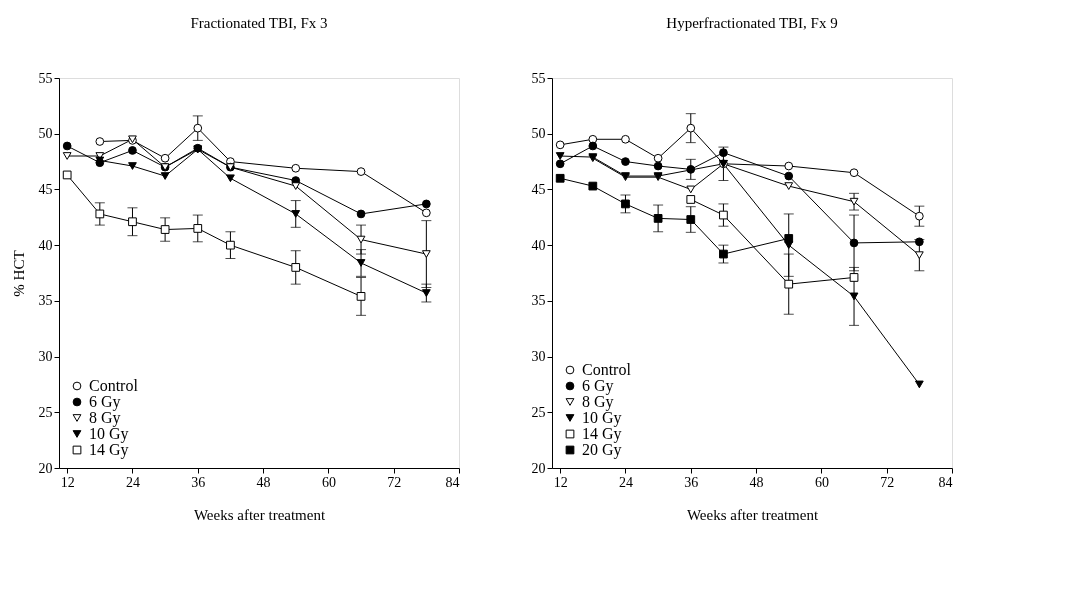 The height and width of the screenshot is (595, 1083). I want to click on chart-title: Hyperfractionated TBI, Fx 9, so click(752, 23).